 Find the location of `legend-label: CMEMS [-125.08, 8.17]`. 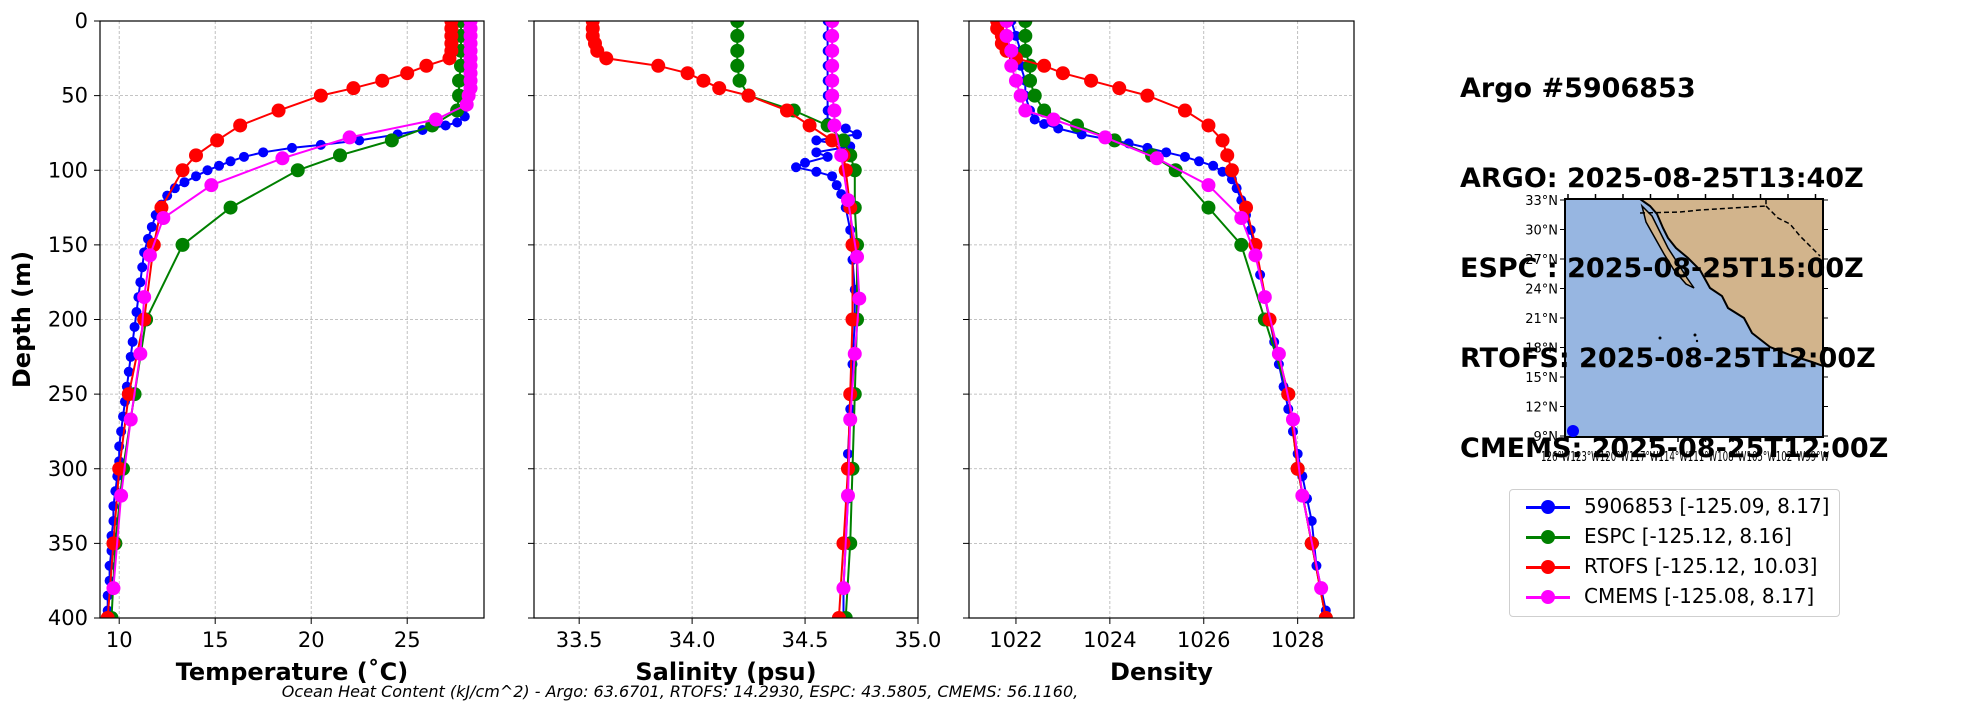

legend-label: CMEMS [-125.08, 8.17] is located at coordinates (1699, 596).